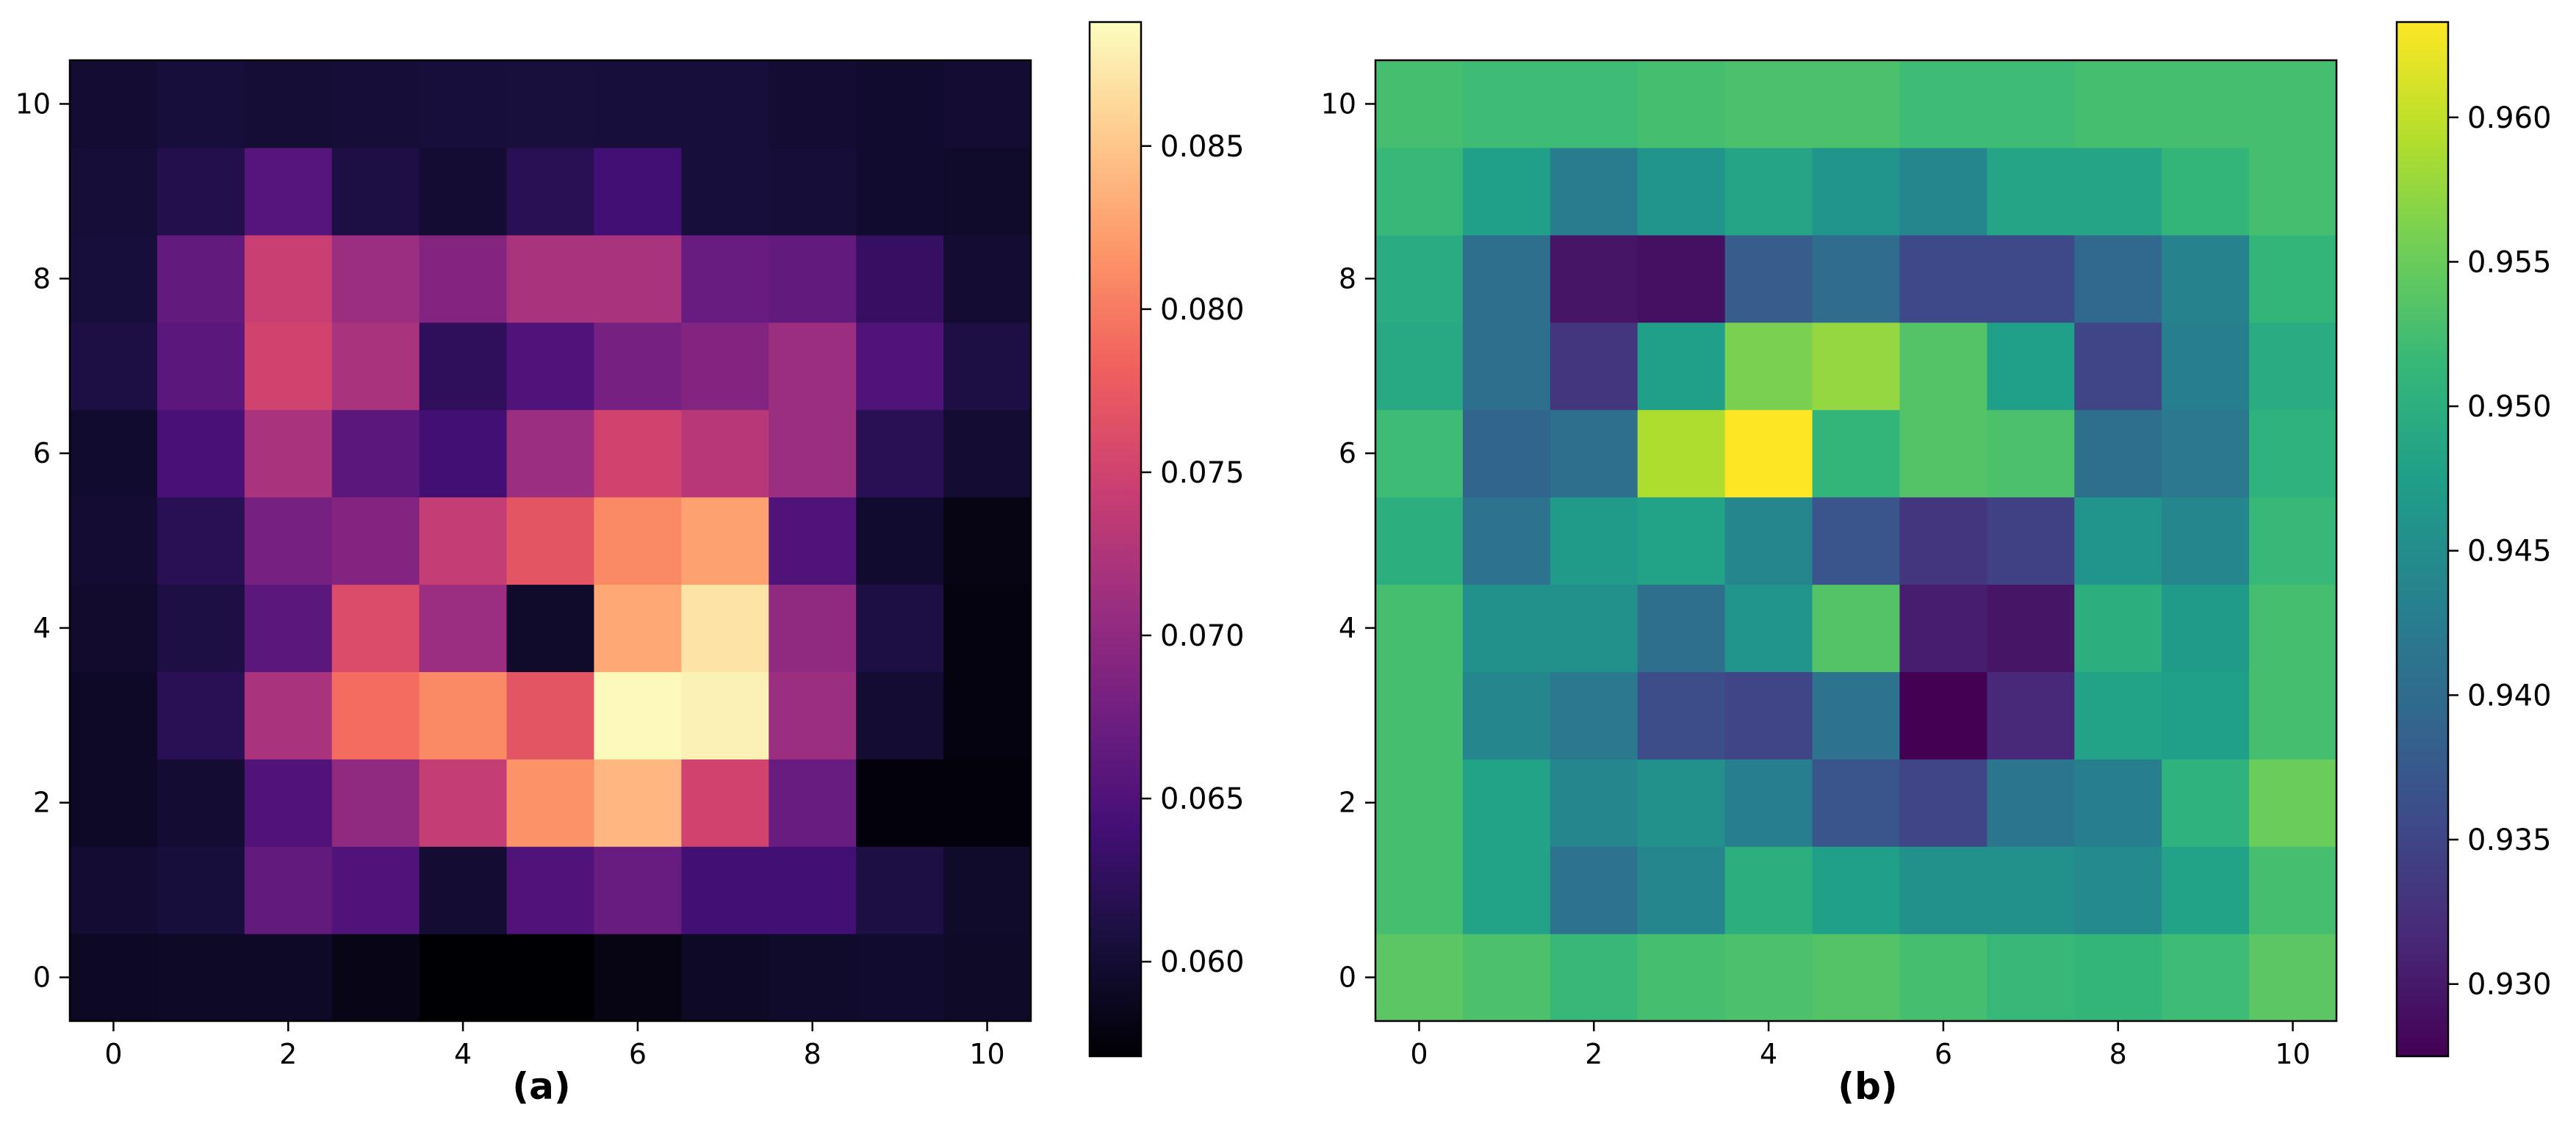 This screenshot has width=2576, height=1129. I want to click on colorbar-tick-label: 0.070, so click(1202, 636).